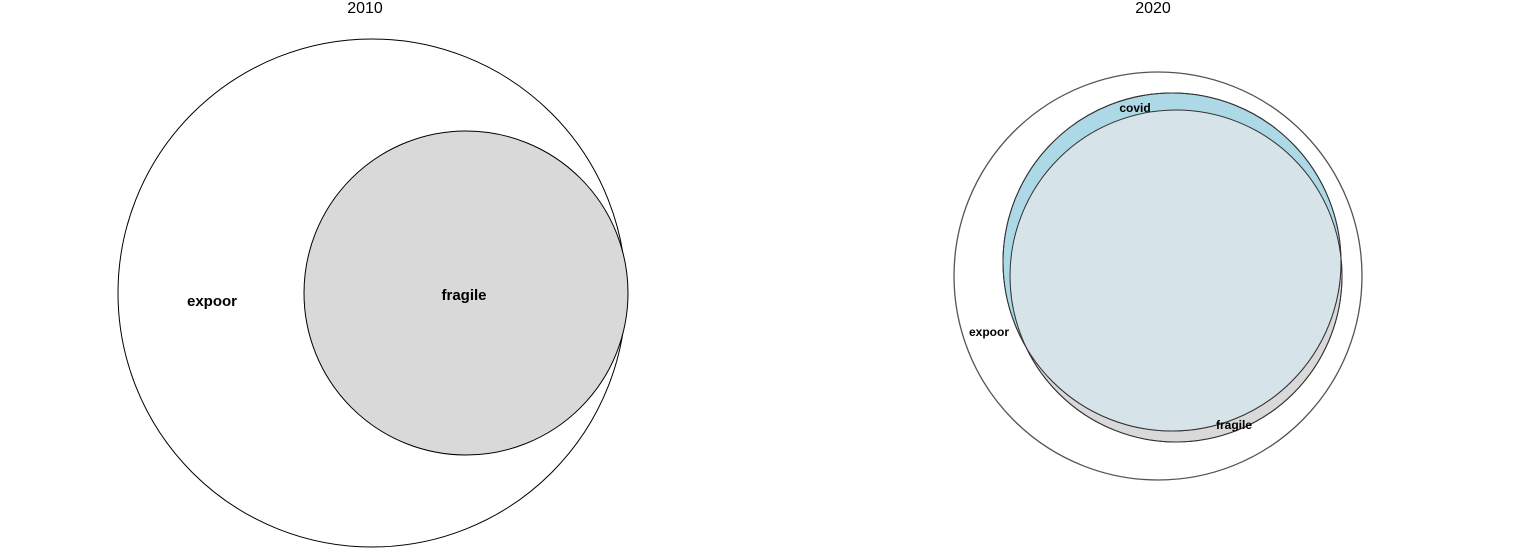 Image resolution: width=1535 pixels, height=553 pixels. What do you see at coordinates (1234, 425) in the screenshot?
I see `set-label-fragile-2020: fragile` at bounding box center [1234, 425].